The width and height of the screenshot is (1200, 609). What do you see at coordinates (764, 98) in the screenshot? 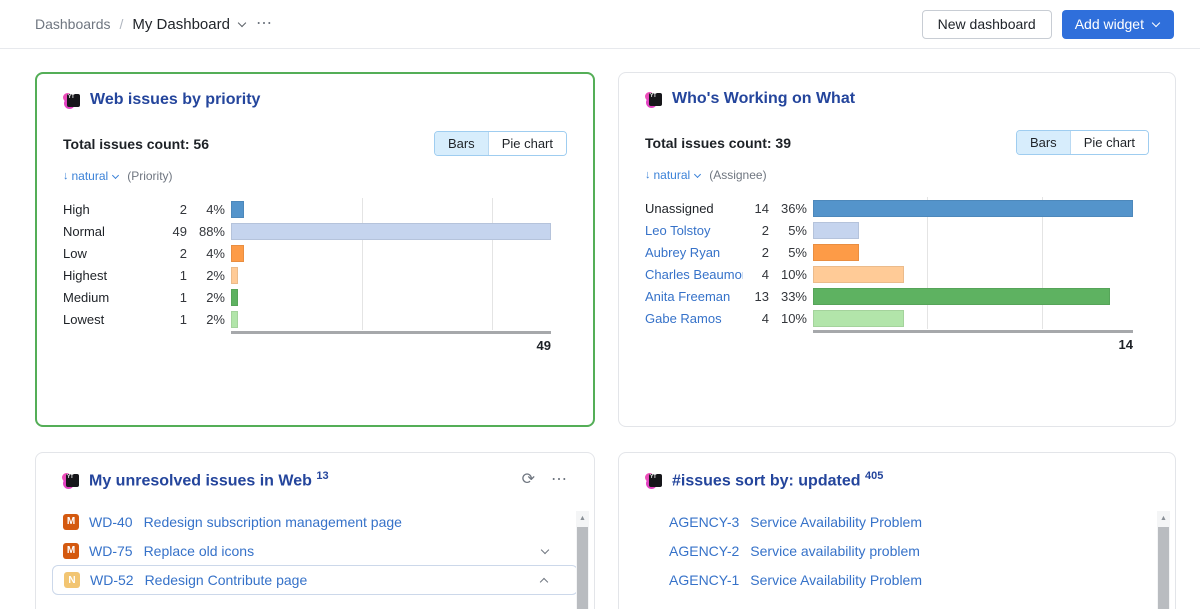
I see `widget-title: Who's Working on What` at bounding box center [764, 98].